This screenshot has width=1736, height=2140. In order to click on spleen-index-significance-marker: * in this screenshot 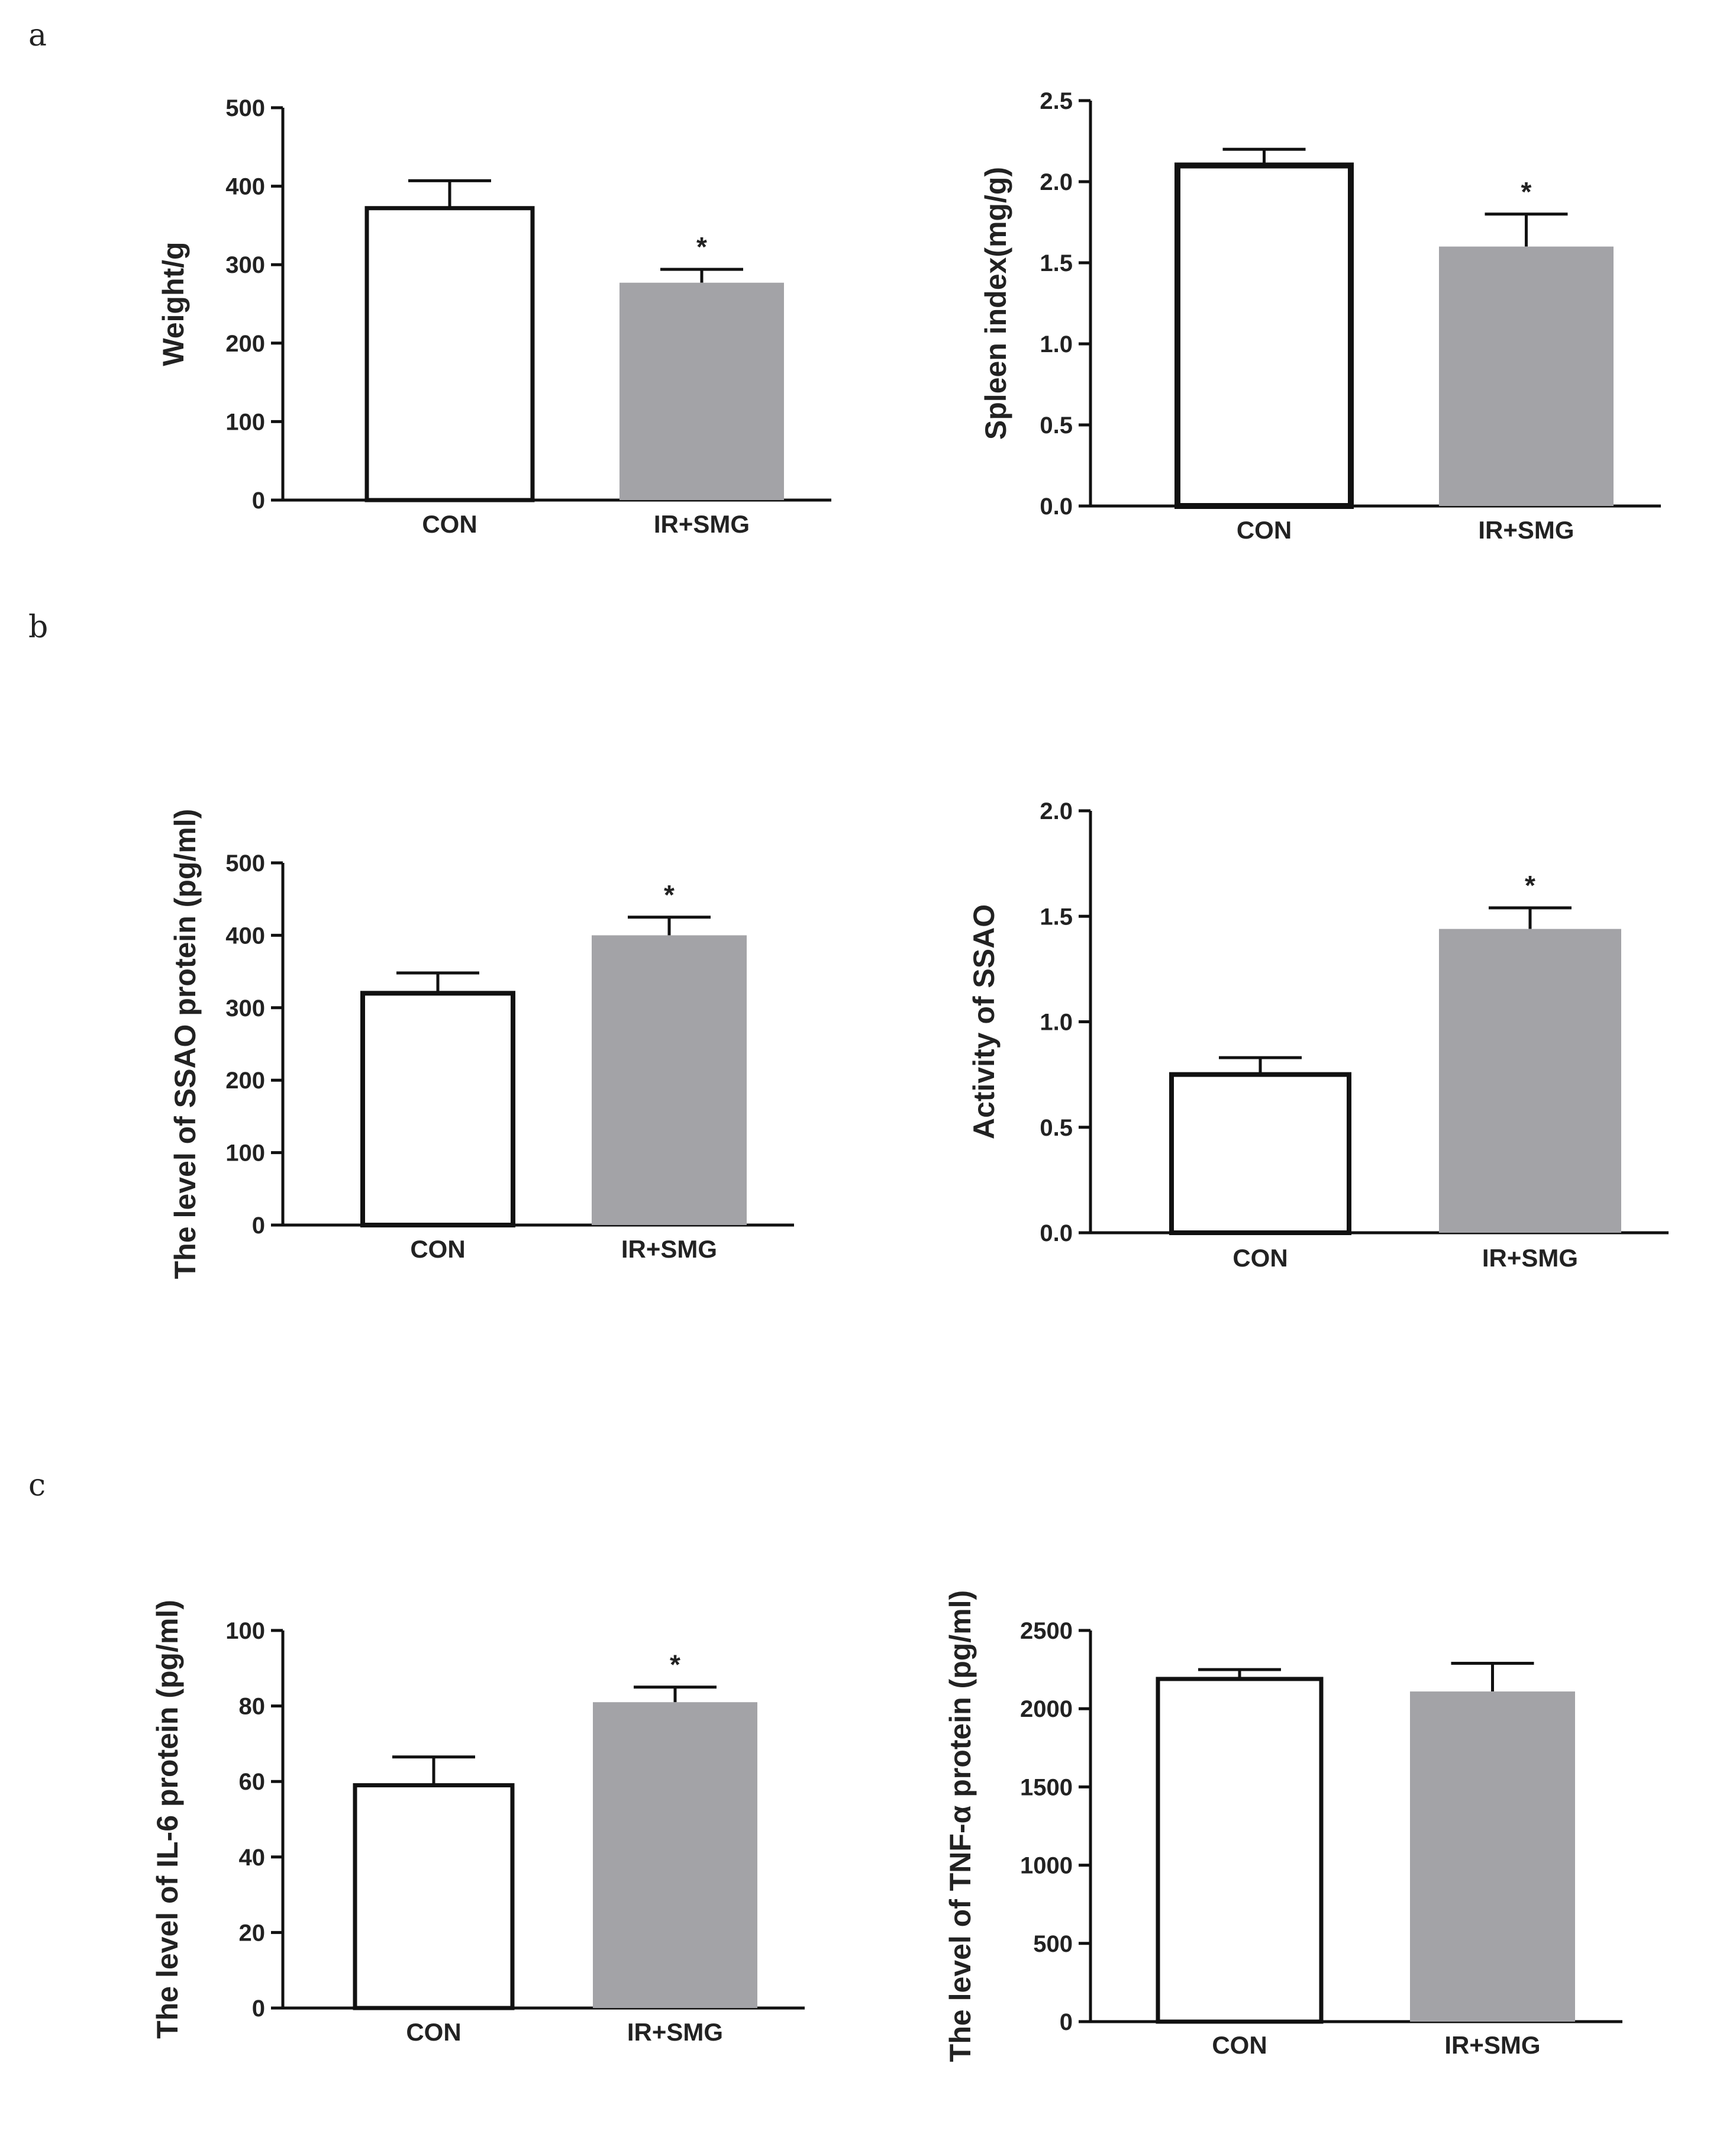, I will do `click(1526, 192)`.